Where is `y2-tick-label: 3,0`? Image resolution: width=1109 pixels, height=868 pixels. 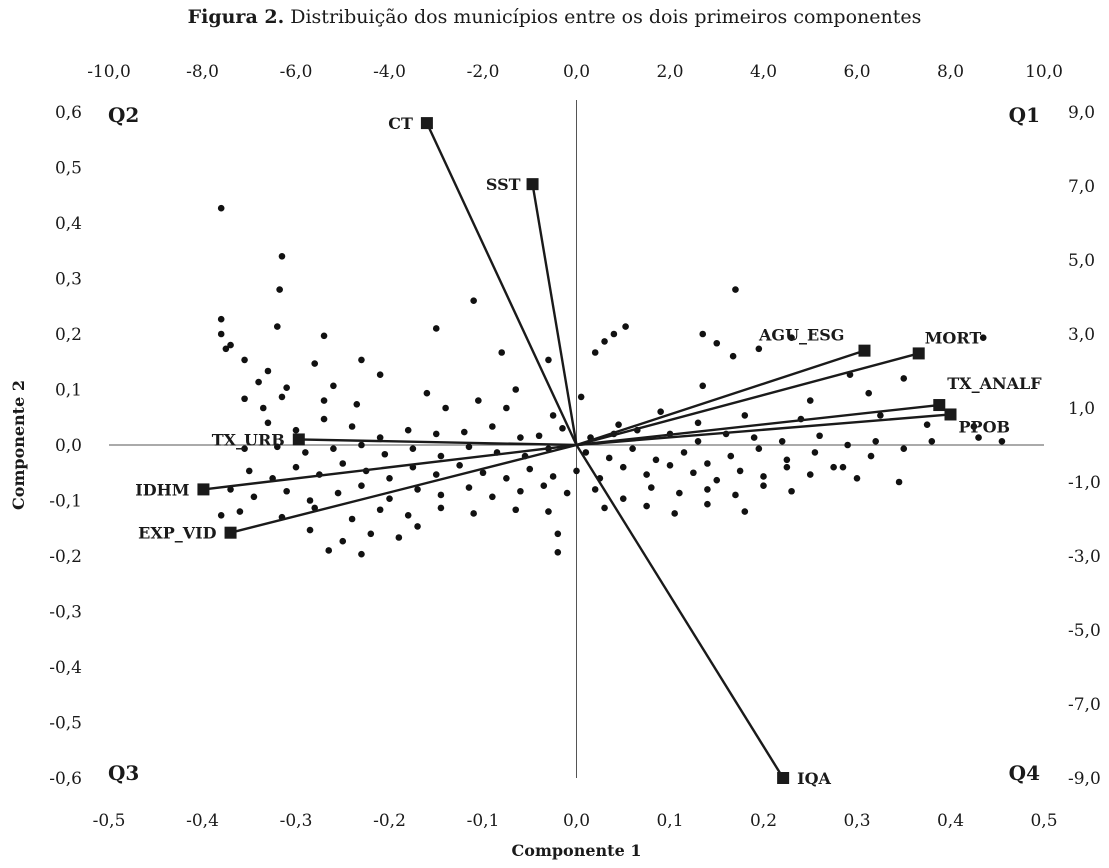 y2-tick-label: 3,0 is located at coordinates (1081, 335).